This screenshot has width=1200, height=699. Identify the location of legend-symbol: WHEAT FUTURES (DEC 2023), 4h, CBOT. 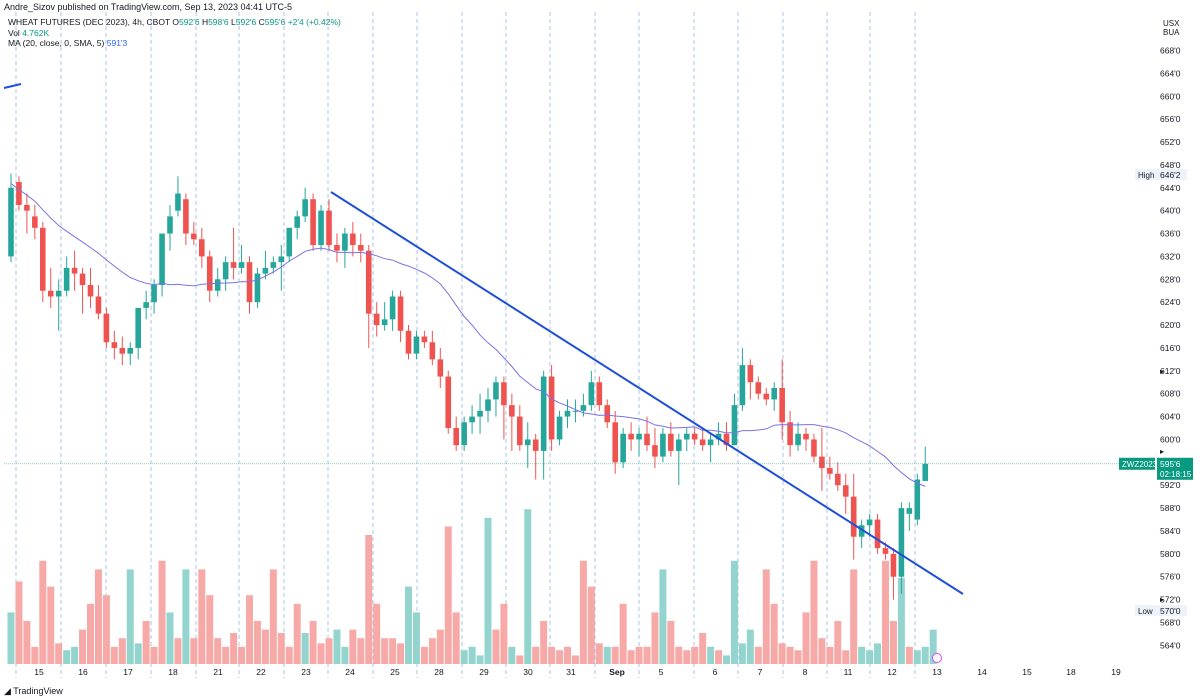
(89, 22).